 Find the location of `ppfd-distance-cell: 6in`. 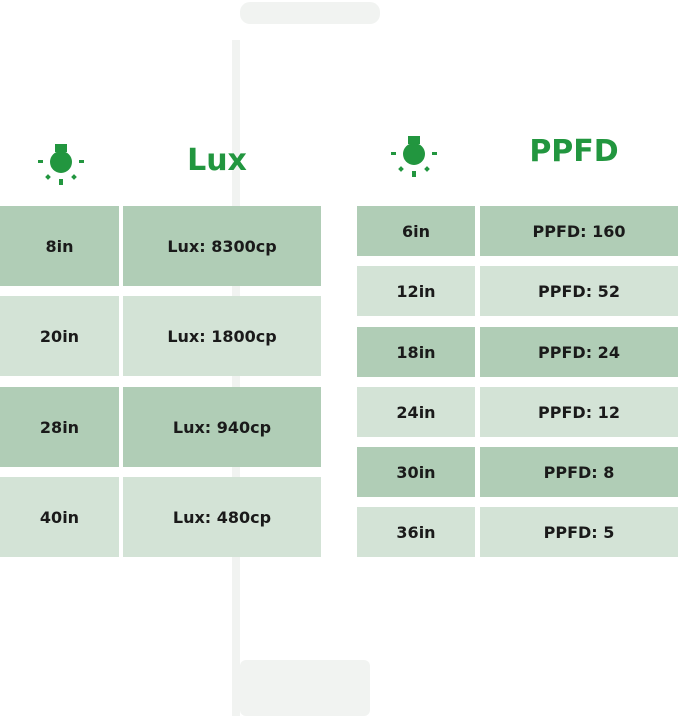

ppfd-distance-cell: 6in is located at coordinates (416, 231).